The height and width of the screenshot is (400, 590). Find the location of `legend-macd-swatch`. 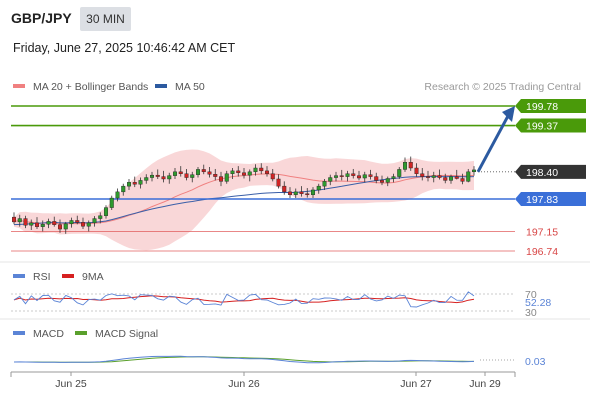

legend-macd-swatch is located at coordinates (19, 333).